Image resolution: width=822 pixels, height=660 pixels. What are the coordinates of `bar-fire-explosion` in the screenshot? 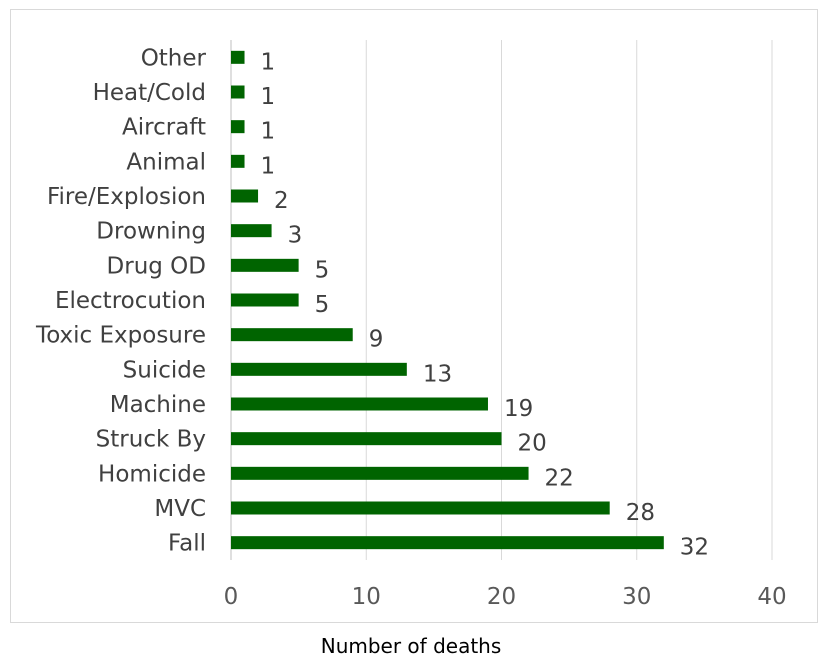 It's located at (245, 196).